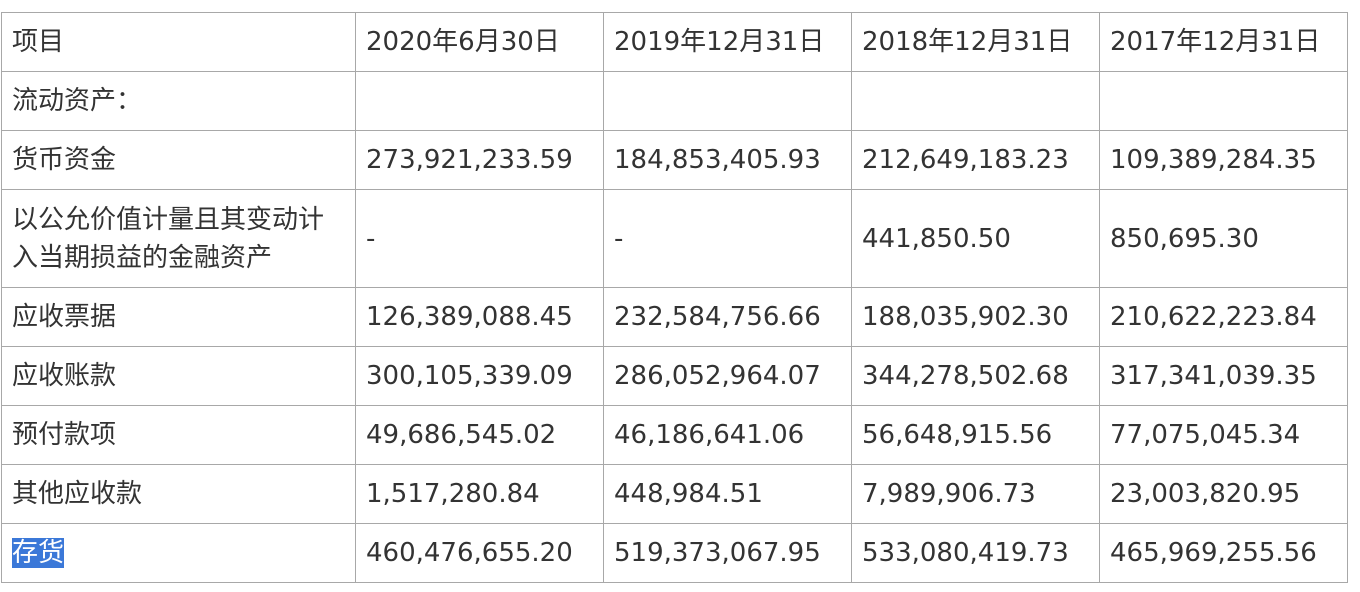 The width and height of the screenshot is (1360, 592). I want to click on cell-text: 以公允价值计量且其变动计入当期损益的金融资产, so click(168, 238).